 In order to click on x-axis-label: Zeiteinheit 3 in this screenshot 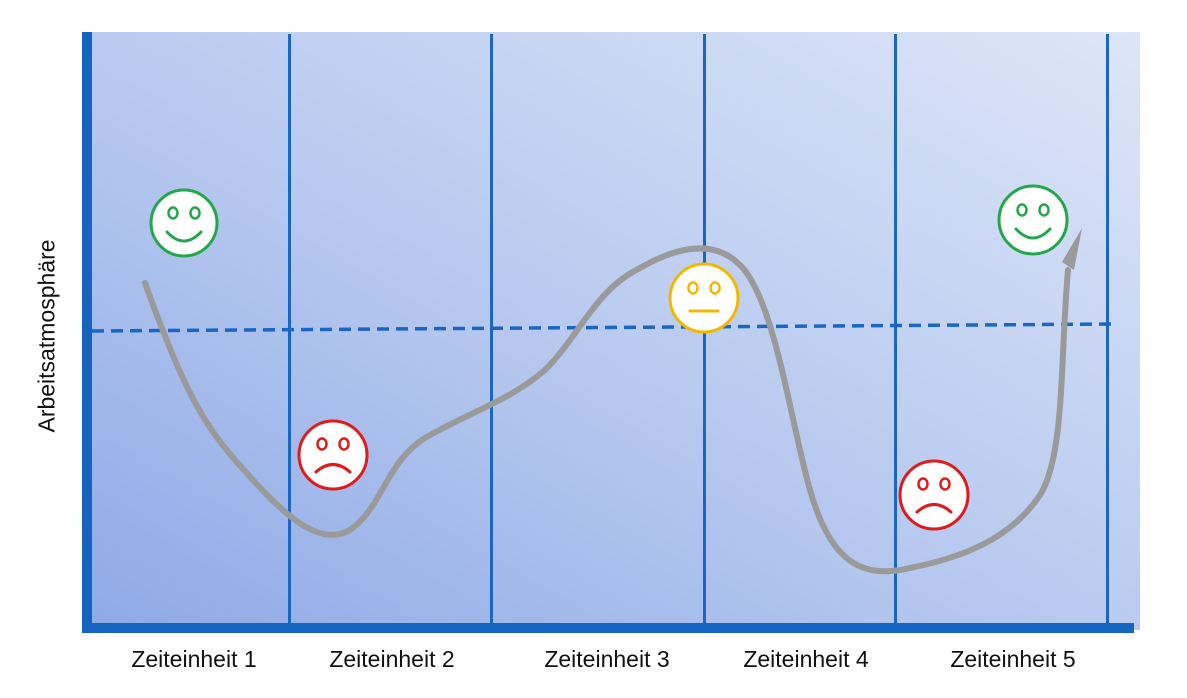, I will do `click(607, 659)`.